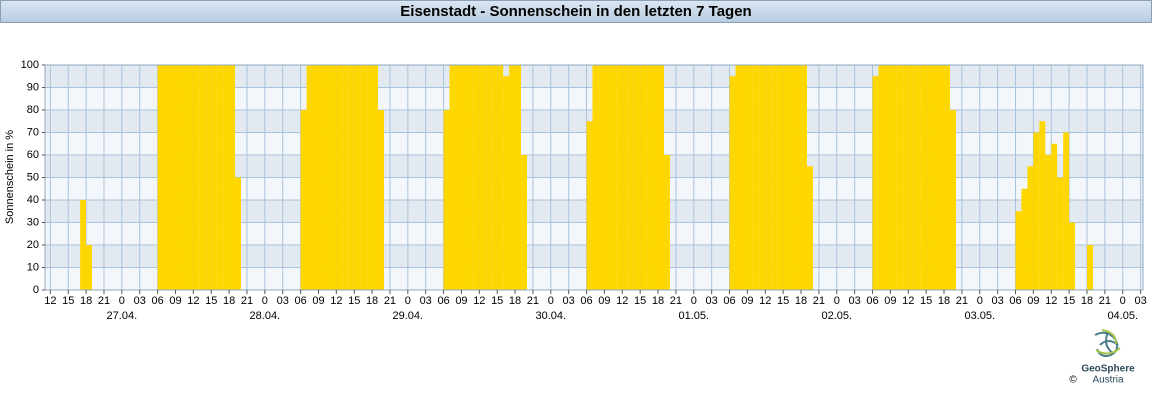 Image resolution: width=1152 pixels, height=400 pixels. What do you see at coordinates (1108, 369) in the screenshot?
I see `logo-name: GeoSphere` at bounding box center [1108, 369].